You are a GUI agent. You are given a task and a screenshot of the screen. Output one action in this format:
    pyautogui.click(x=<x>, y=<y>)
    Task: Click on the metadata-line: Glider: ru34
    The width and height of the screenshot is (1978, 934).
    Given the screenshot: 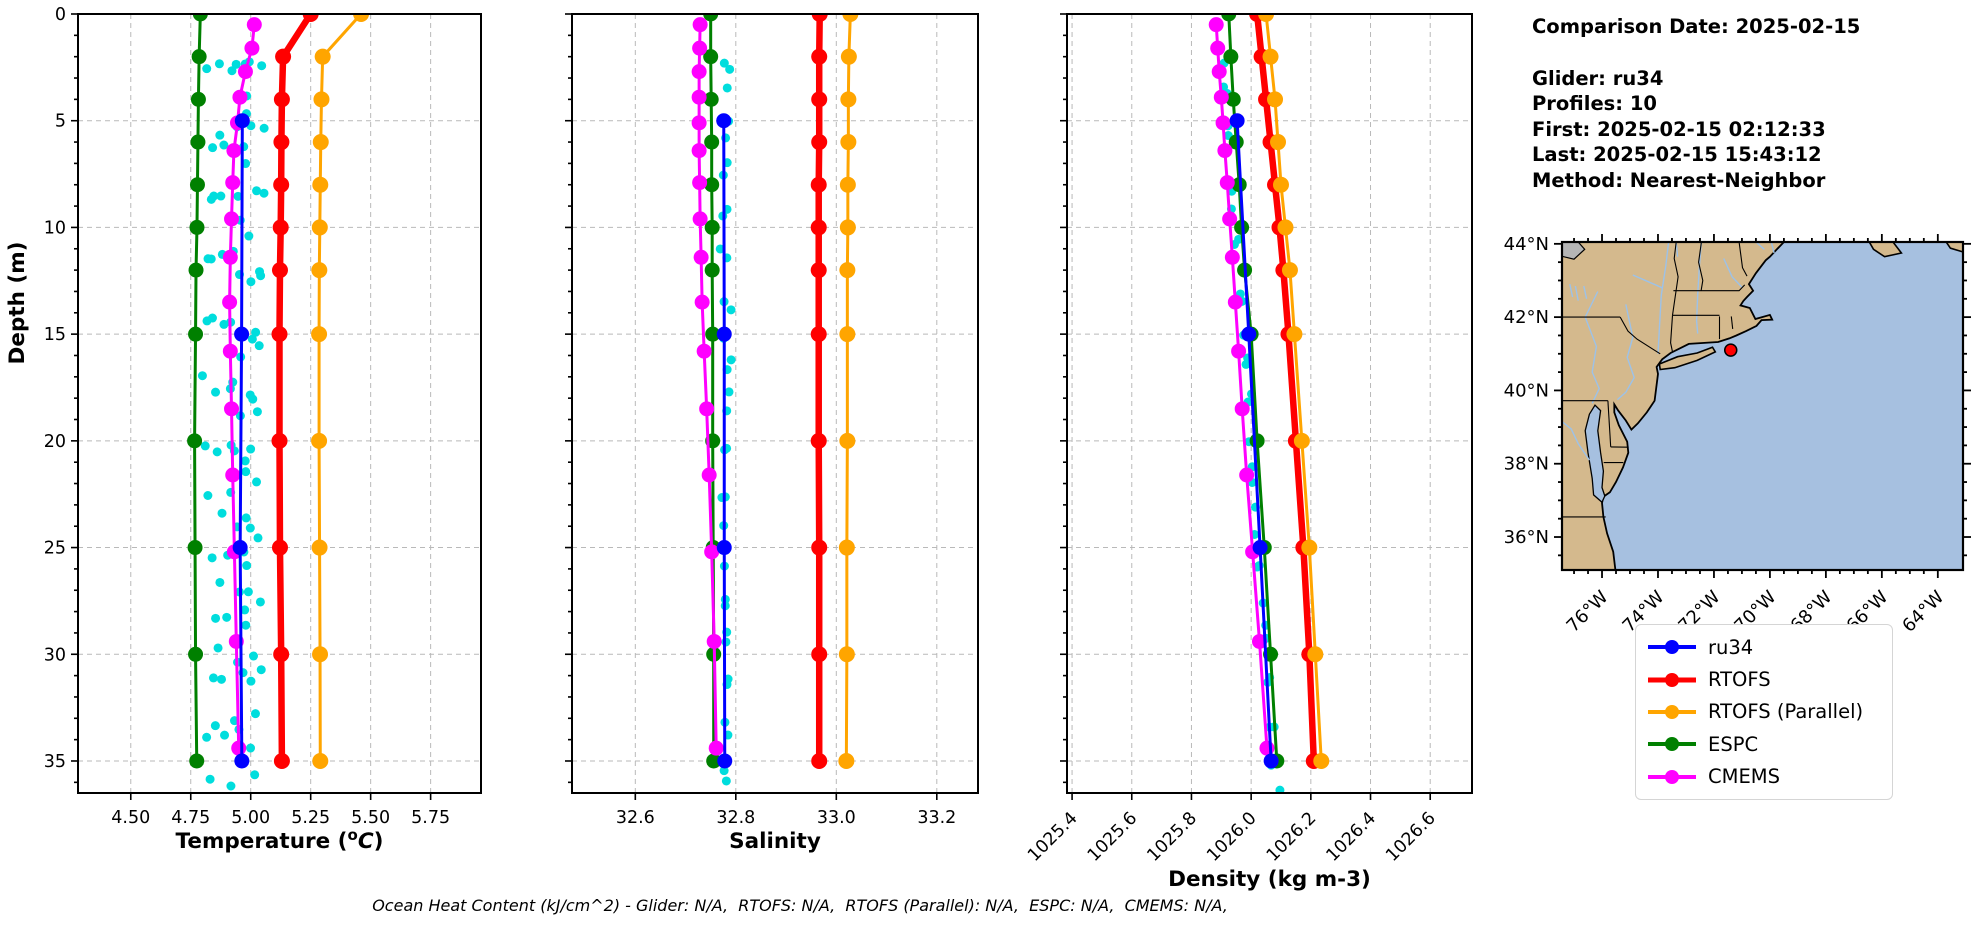 What is the action you would take?
    pyautogui.click(x=1598, y=78)
    